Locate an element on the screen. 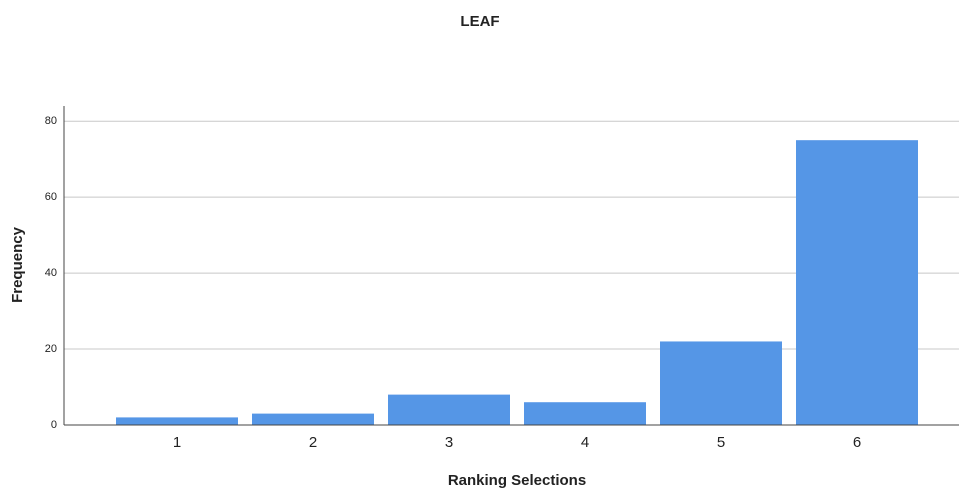 This screenshot has width=959, height=494. x-tick-label: 5 is located at coordinates (721, 442).